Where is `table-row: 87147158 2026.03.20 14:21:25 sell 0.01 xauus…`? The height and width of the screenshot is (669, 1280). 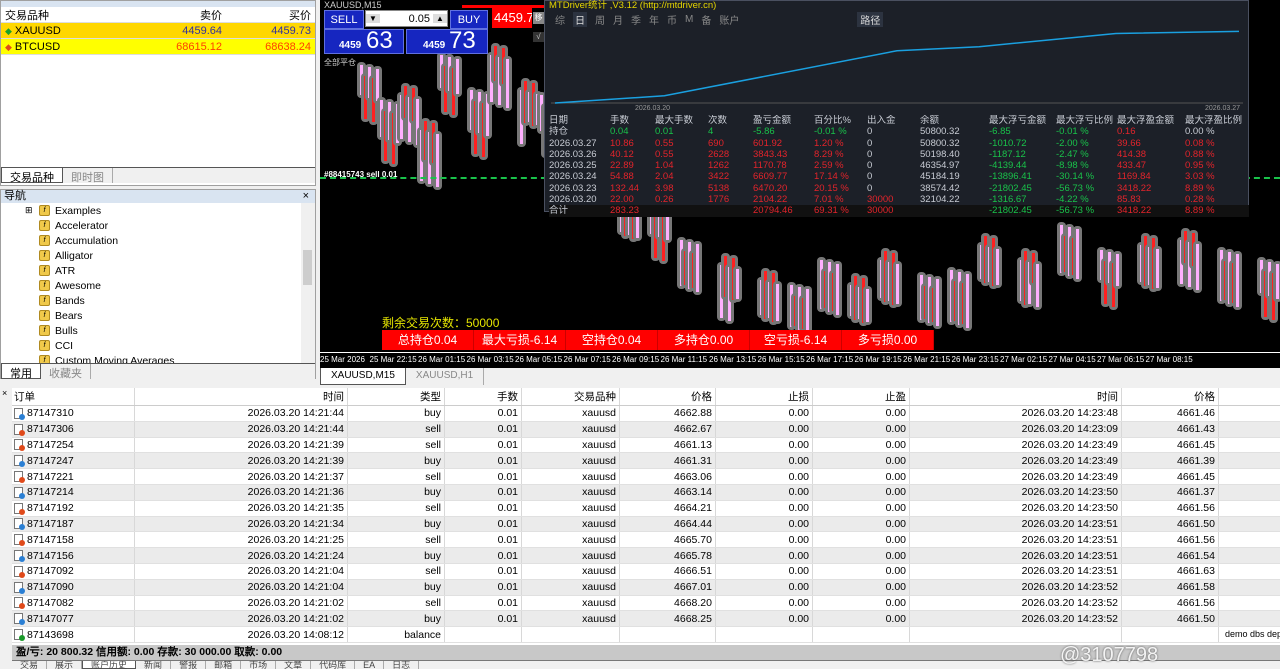 table-row: 87147158 2026.03.20 14:21:25 sell 0.01 xauus… is located at coordinates (646, 540).